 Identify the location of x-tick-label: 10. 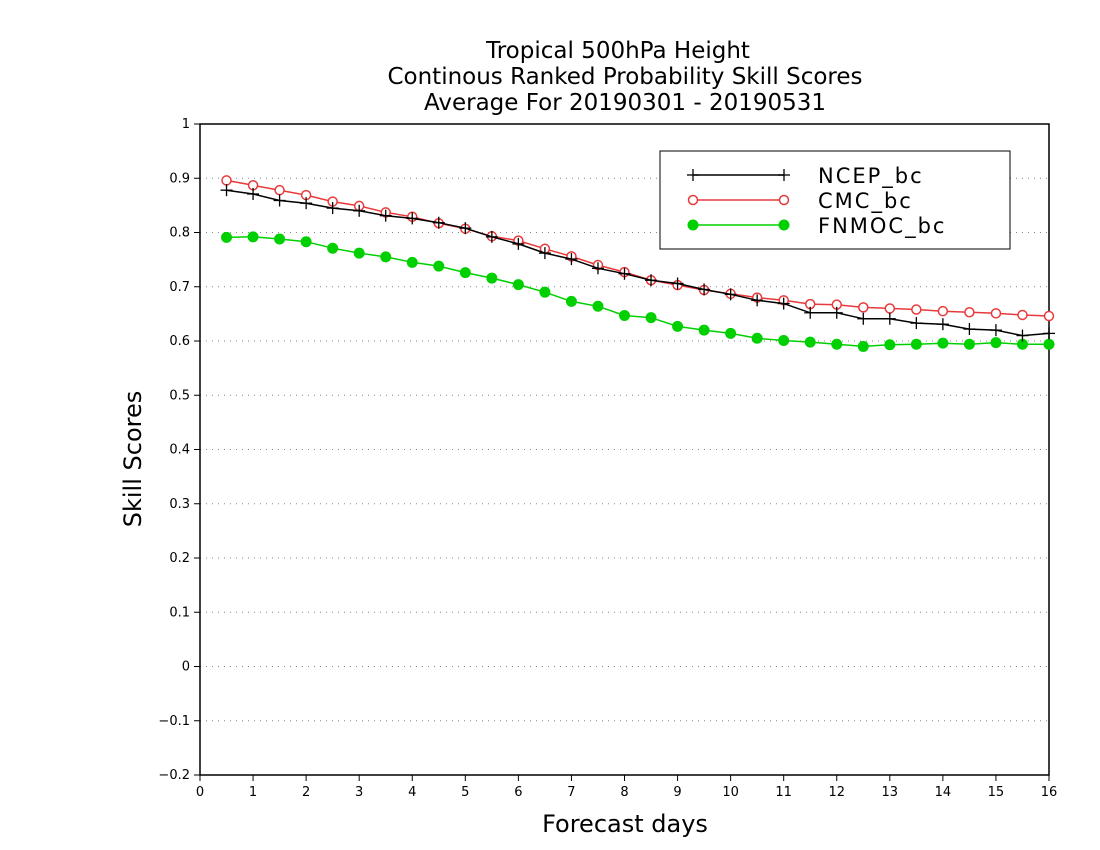
(730, 792).